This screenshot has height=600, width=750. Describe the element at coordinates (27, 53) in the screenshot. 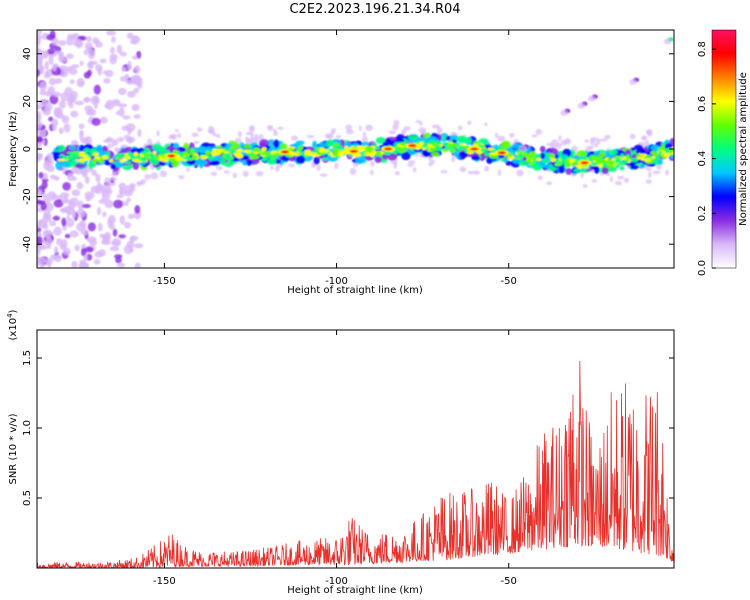

I see `spectrogram-y-tick-label: 40` at that location.